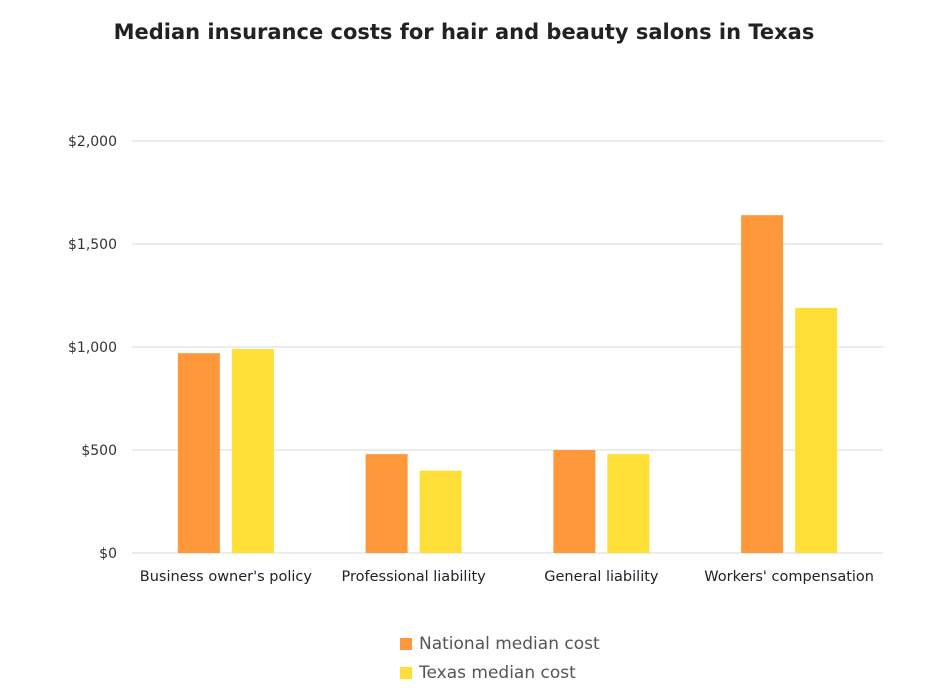 The image size is (938, 688). I want to click on x-tick-label: Business owner's policy, so click(226, 577).